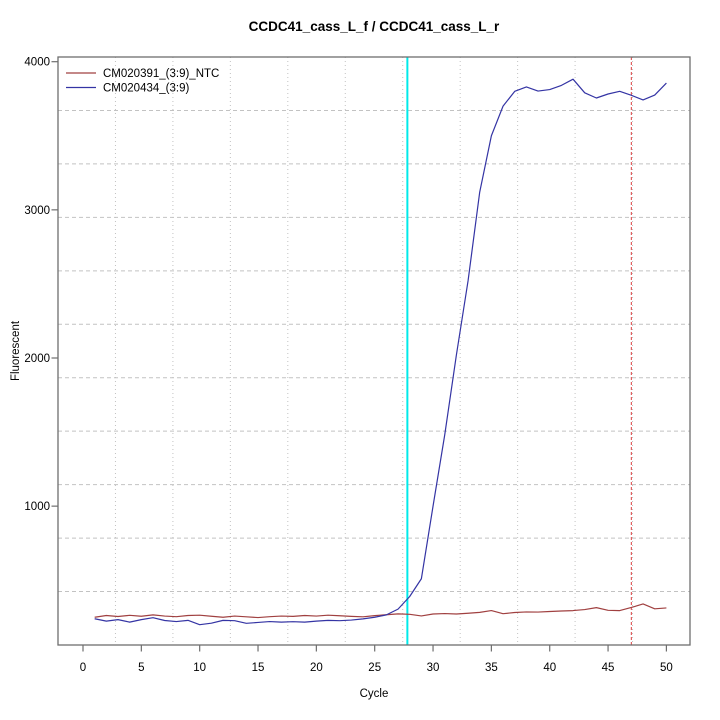 The width and height of the screenshot is (720, 720). Describe the element at coordinates (199, 668) in the screenshot. I see `x-tick-label: 10` at that location.